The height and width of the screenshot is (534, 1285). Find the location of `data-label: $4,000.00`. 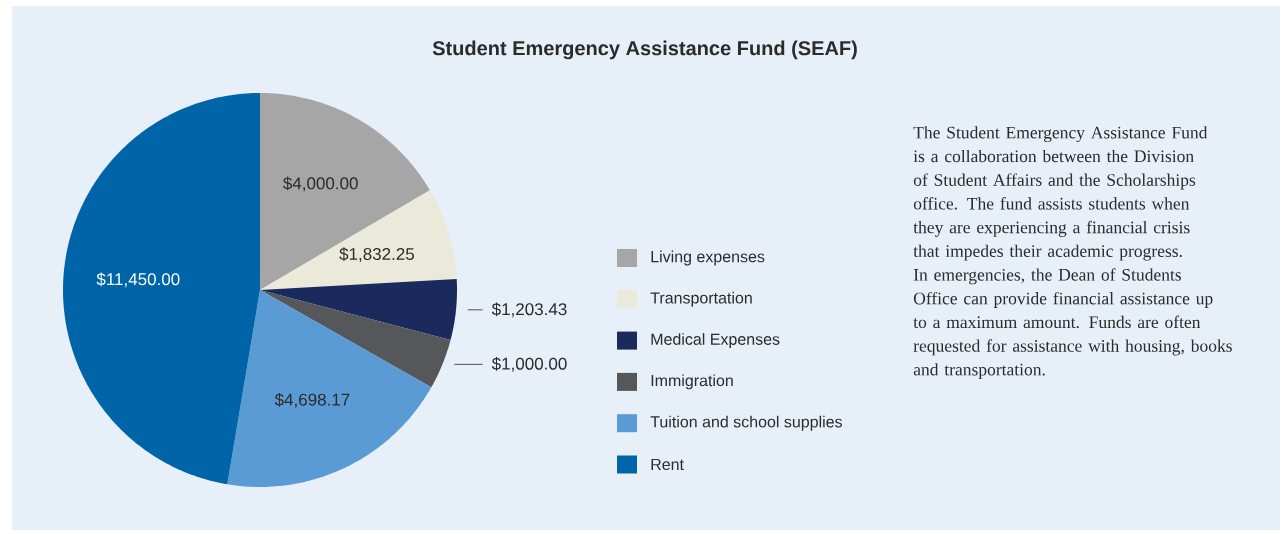

data-label: $4,000.00 is located at coordinates (320, 184).